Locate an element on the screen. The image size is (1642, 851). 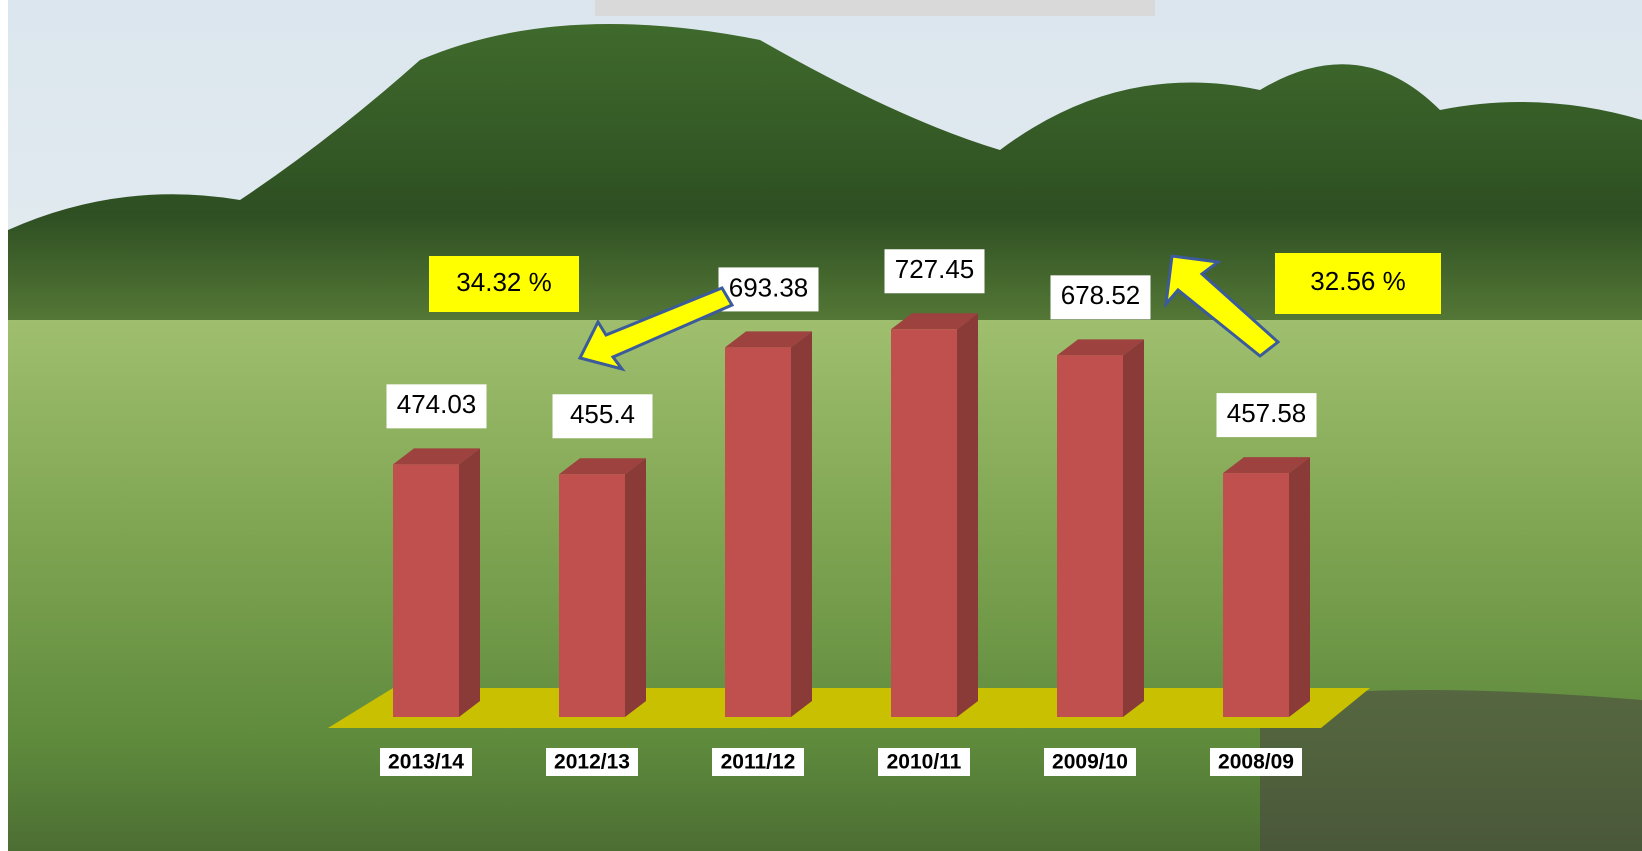
category-label: 2011/12 is located at coordinates (758, 762).